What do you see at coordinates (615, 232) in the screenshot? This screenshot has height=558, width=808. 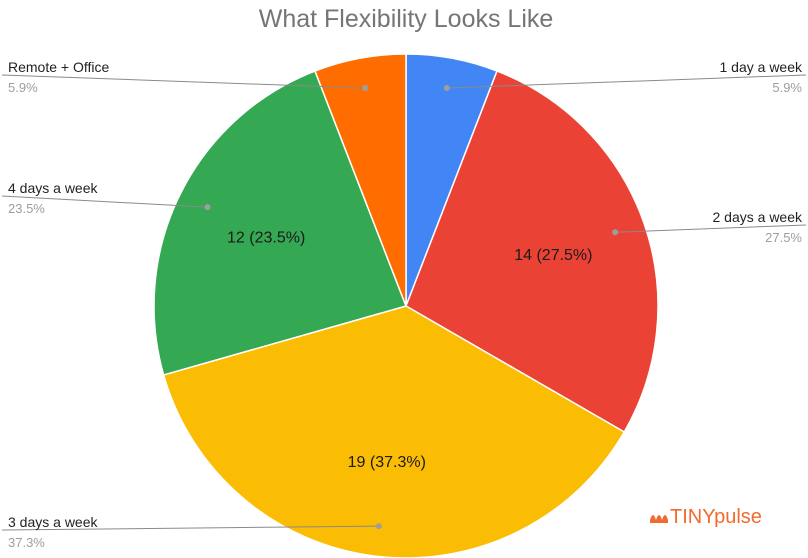 I see `leader-dot-2-days-a-week` at bounding box center [615, 232].